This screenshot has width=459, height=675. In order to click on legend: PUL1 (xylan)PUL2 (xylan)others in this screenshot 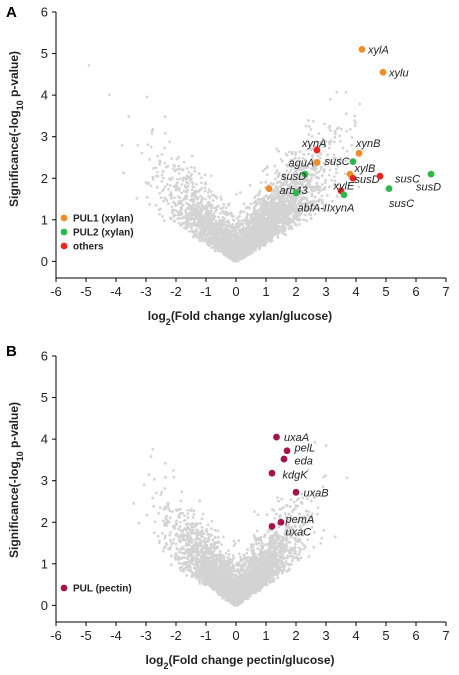, I will do `click(97, 233)`.